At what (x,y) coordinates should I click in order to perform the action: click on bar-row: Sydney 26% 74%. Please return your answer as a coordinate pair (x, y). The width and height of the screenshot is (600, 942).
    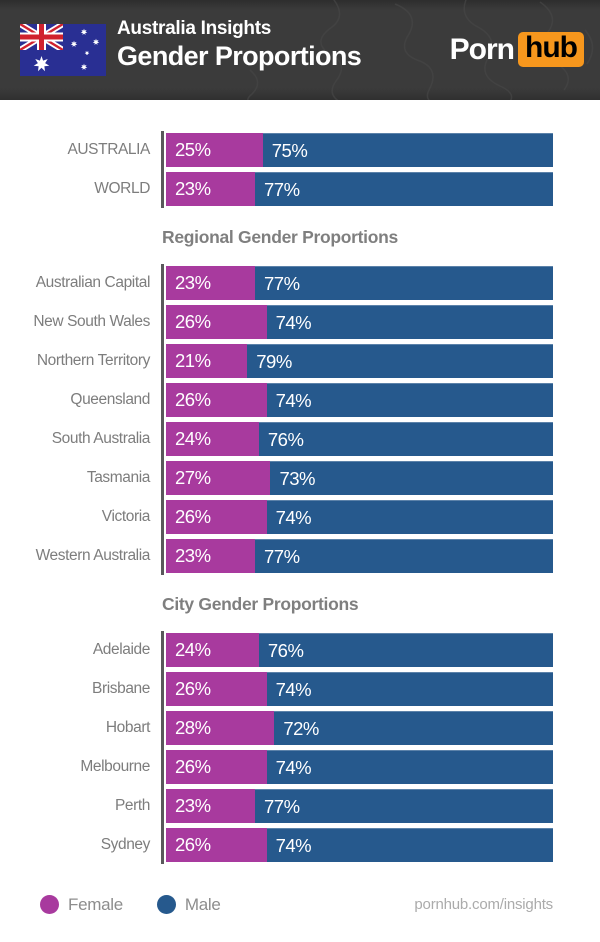
    Looking at the image, I should click on (300, 845).